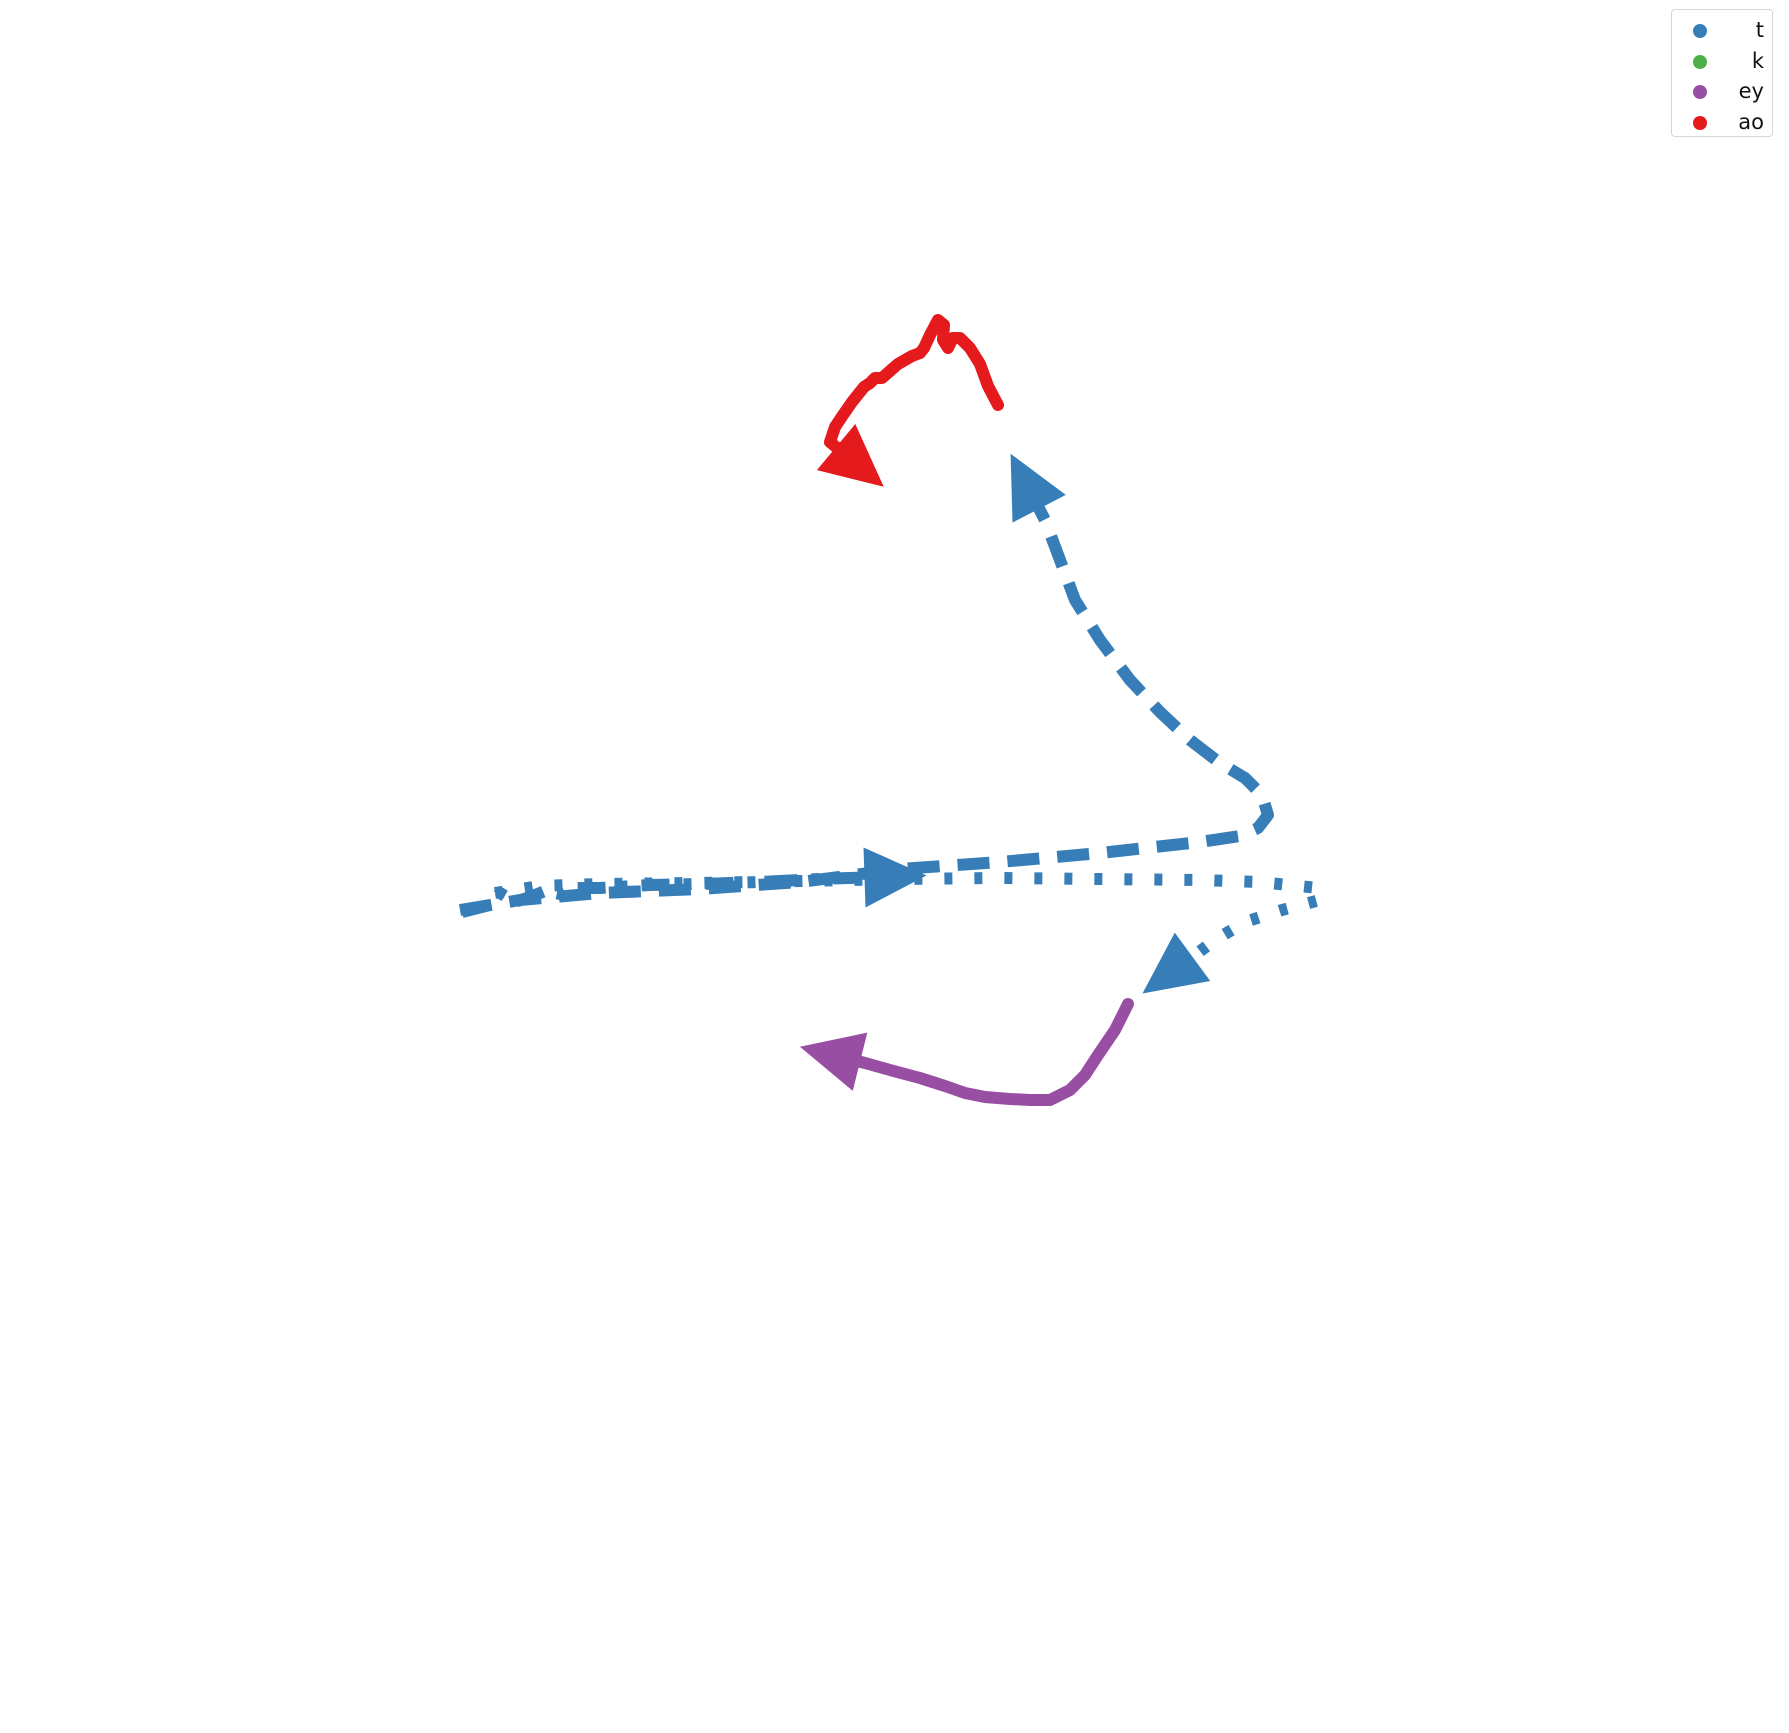 Image resolution: width=1789 pixels, height=1733 pixels. What do you see at coordinates (895, 877) in the screenshot?
I see `series-t-1-arrowhead` at bounding box center [895, 877].